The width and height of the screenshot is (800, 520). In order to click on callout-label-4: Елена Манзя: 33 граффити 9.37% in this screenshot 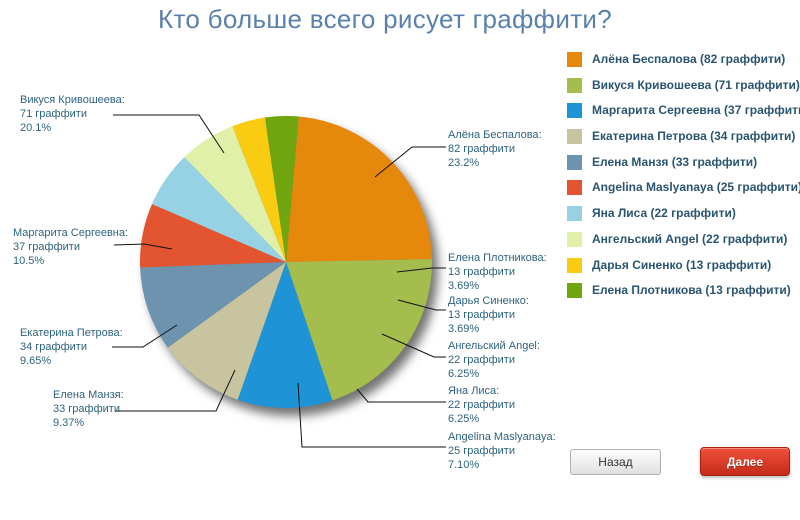, I will do `click(88, 409)`.